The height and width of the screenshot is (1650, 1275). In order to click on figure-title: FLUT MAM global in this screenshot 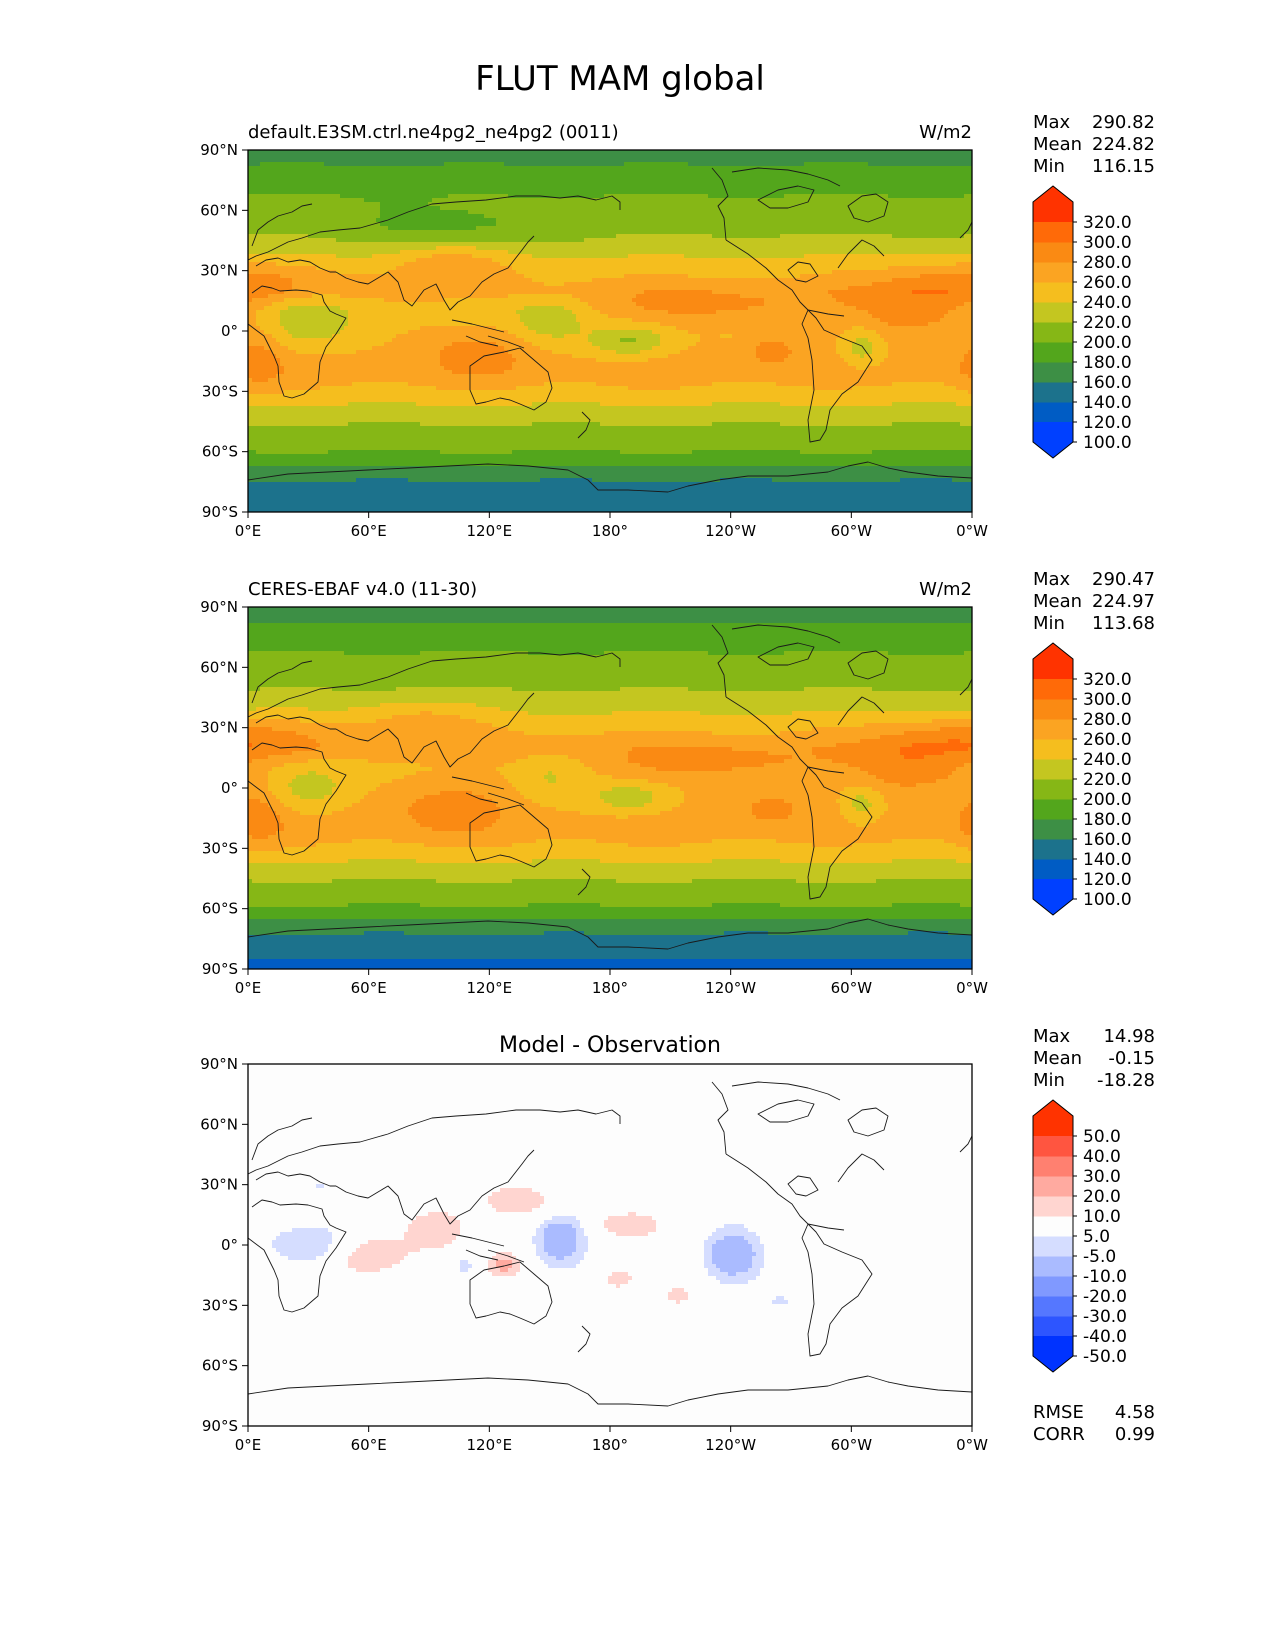, I will do `click(620, 79)`.